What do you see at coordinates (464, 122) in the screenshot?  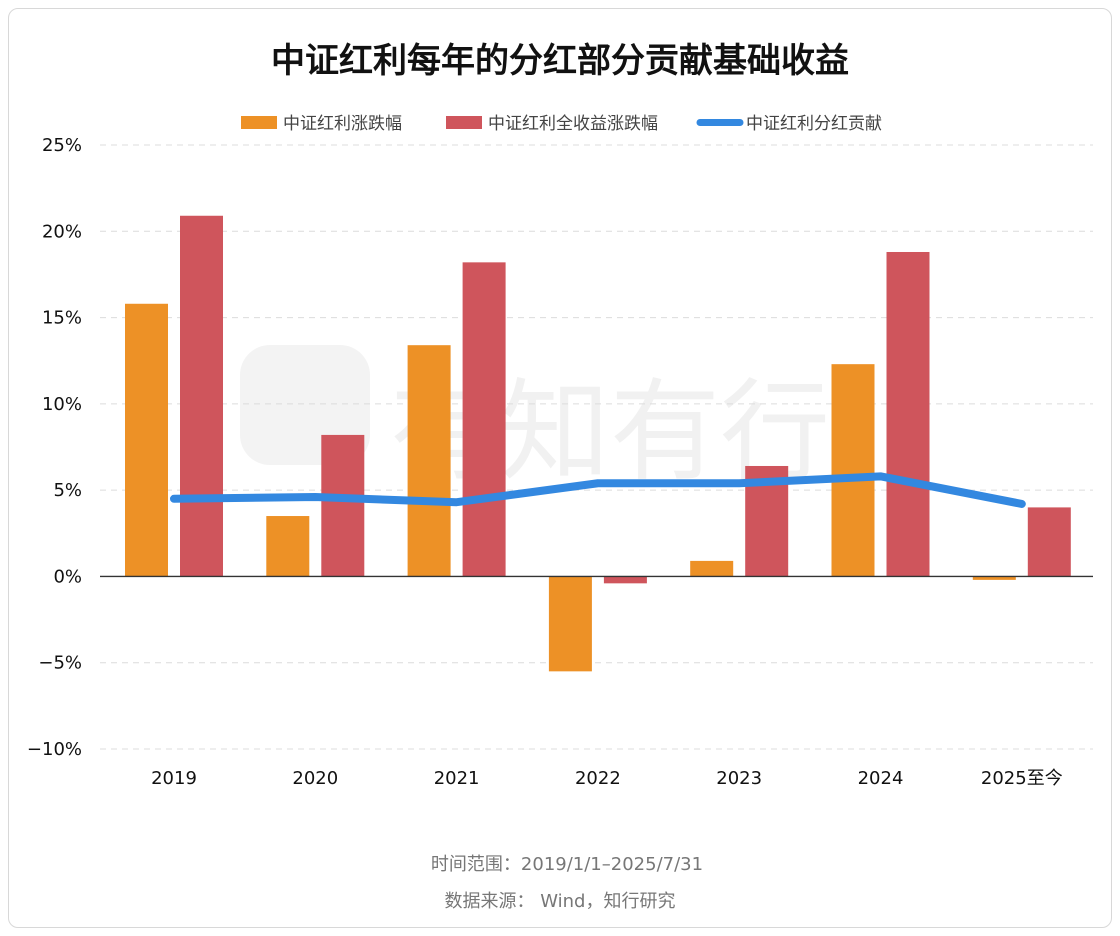 I see `legend-swatch-total-return` at bounding box center [464, 122].